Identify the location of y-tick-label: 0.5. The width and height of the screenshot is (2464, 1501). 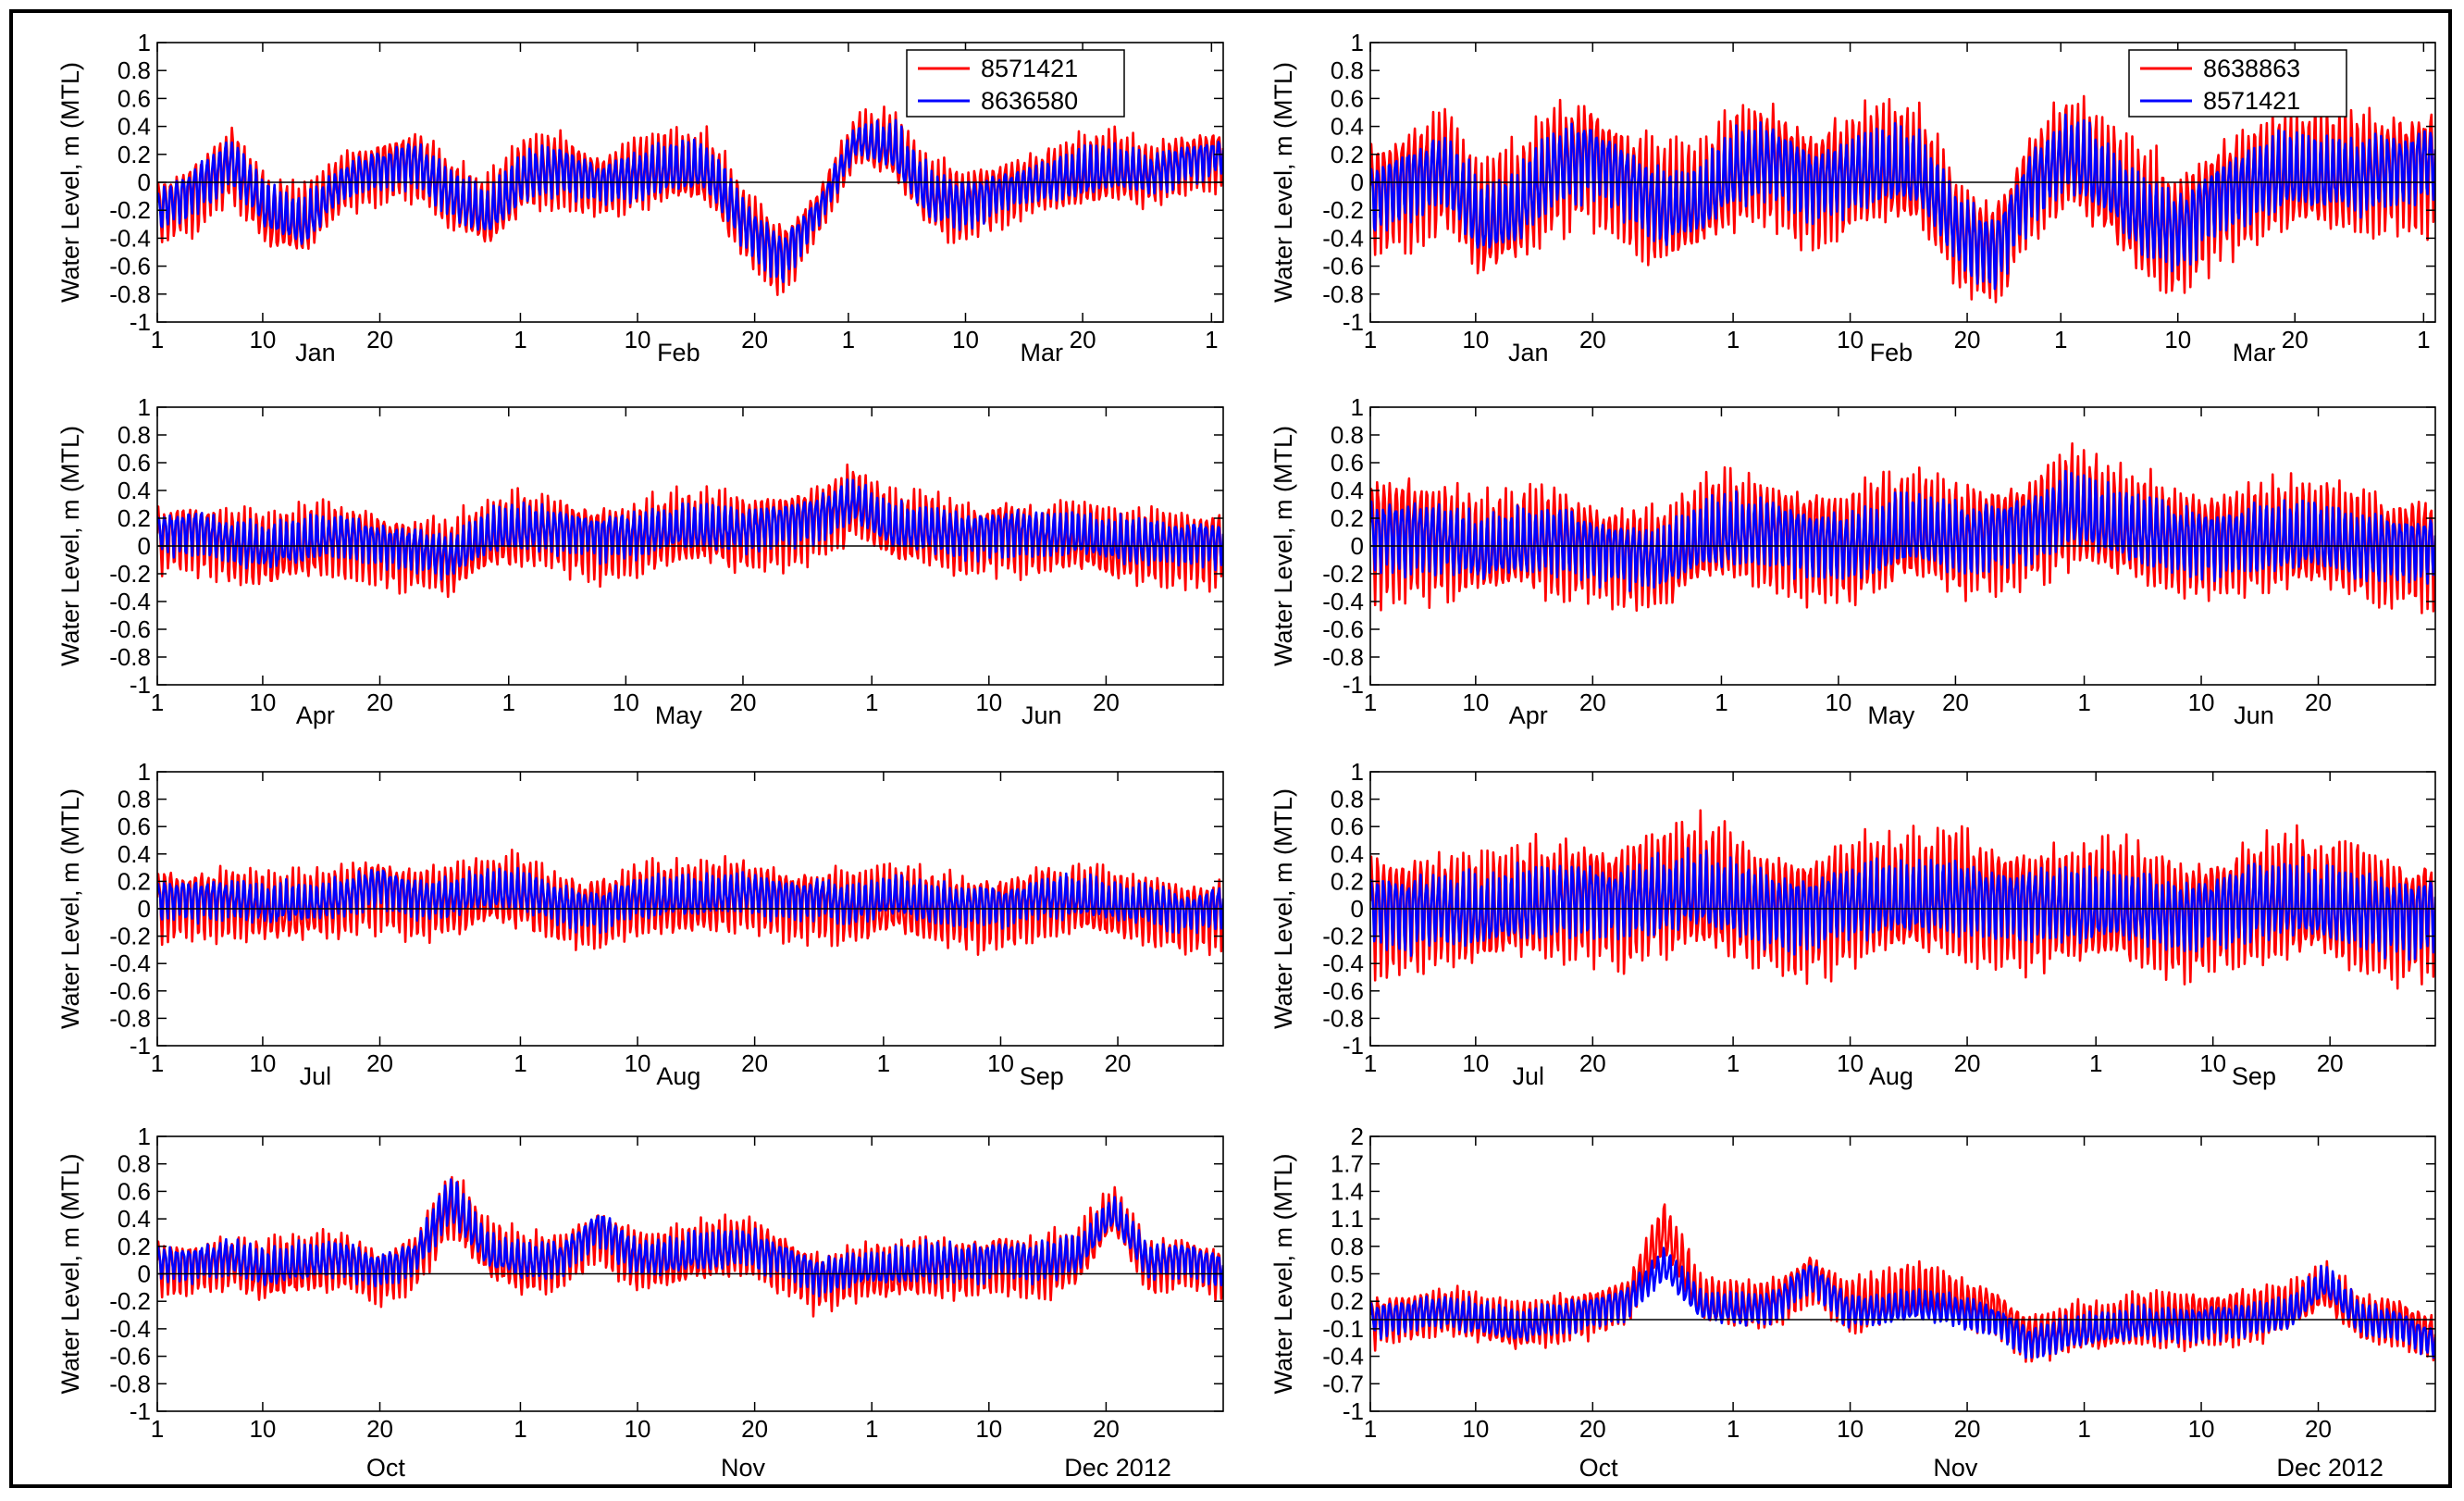
(1348, 1274).